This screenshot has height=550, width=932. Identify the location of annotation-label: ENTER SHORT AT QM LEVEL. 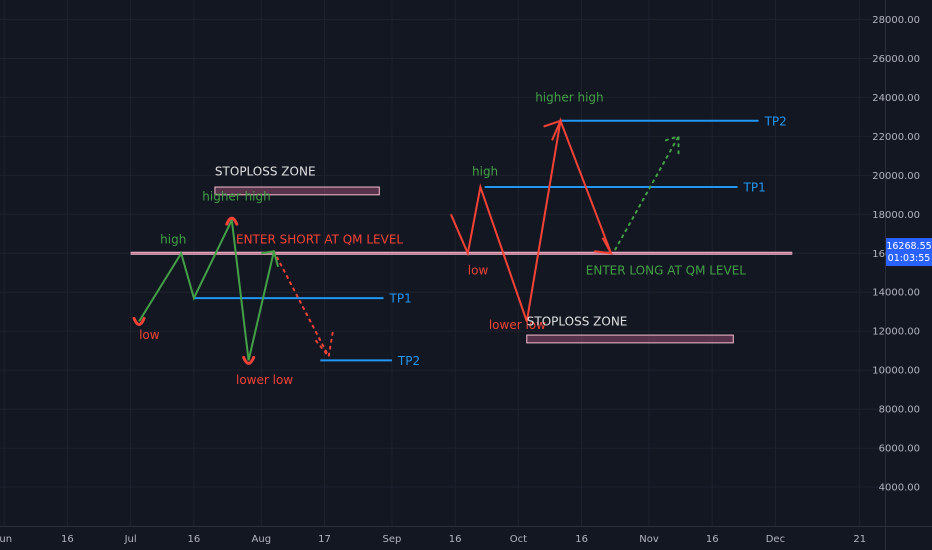
(319, 240).